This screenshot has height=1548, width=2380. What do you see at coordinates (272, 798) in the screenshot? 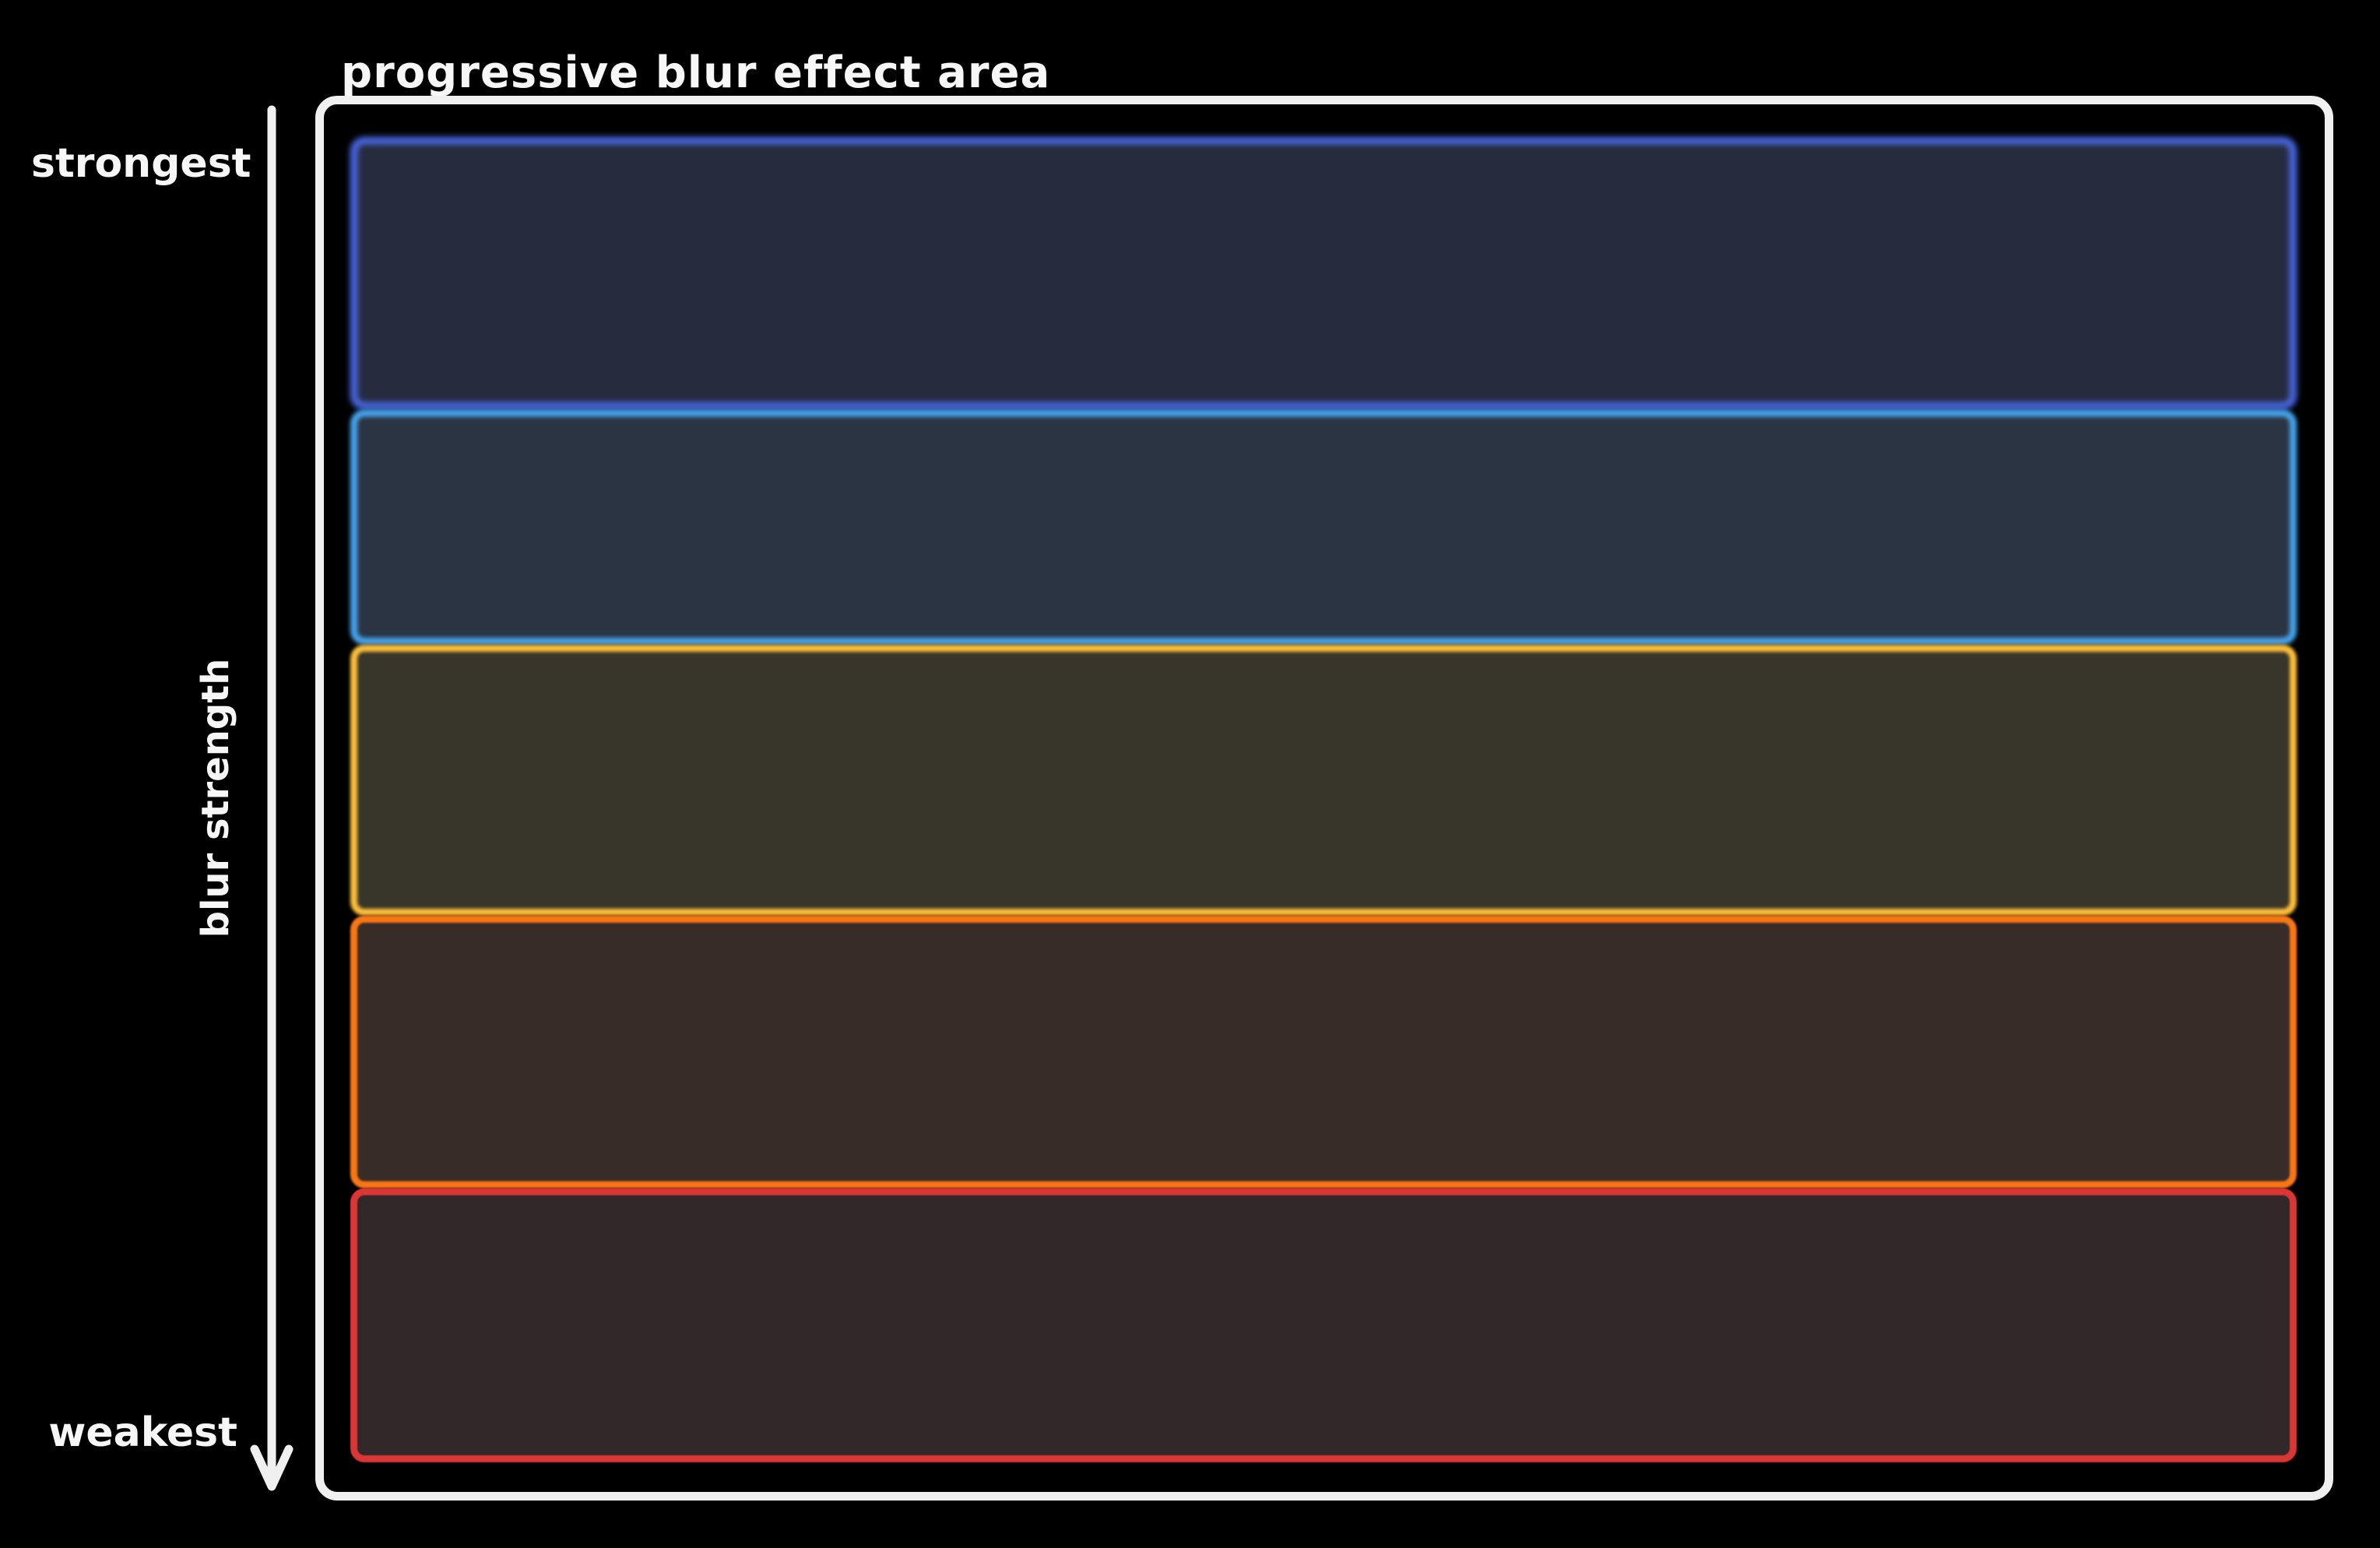
I see `blur-strength-down-arrow-icon` at bounding box center [272, 798].